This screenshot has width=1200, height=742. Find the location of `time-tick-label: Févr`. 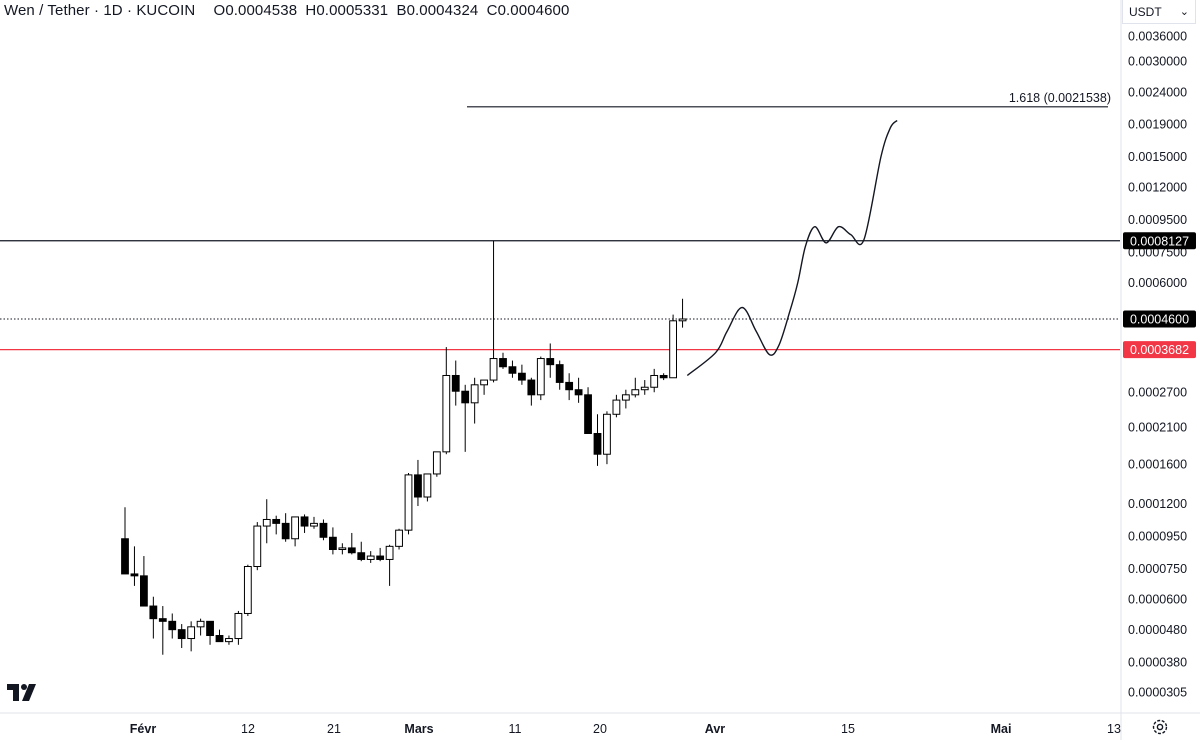

time-tick-label: Févr is located at coordinates (143, 729).